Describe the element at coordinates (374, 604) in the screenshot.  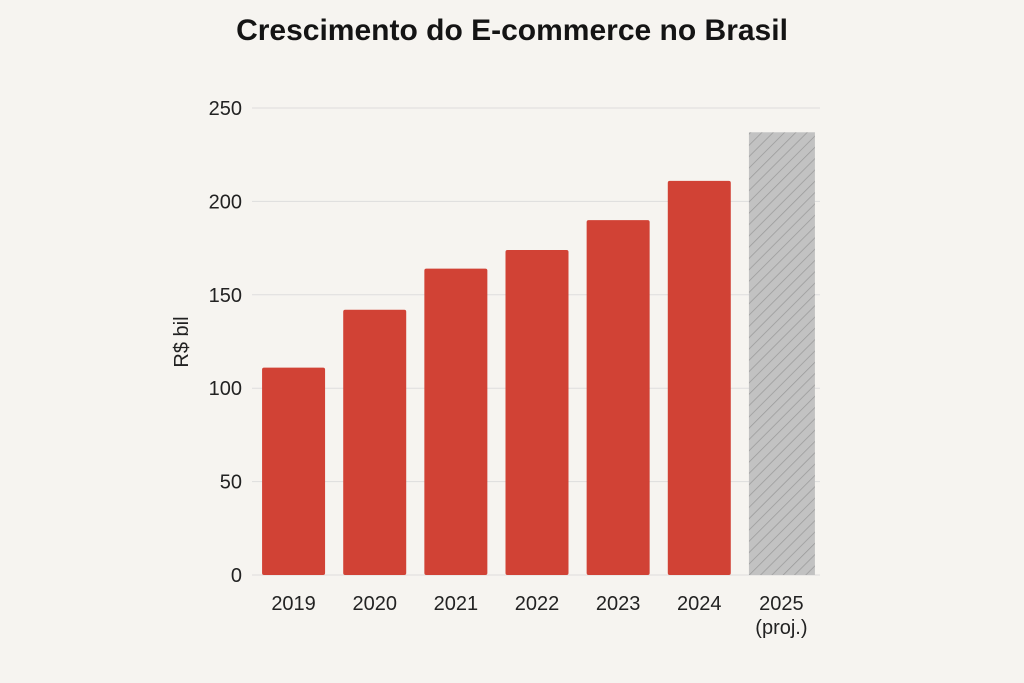
I see `x-tick-label: 2020` at that location.